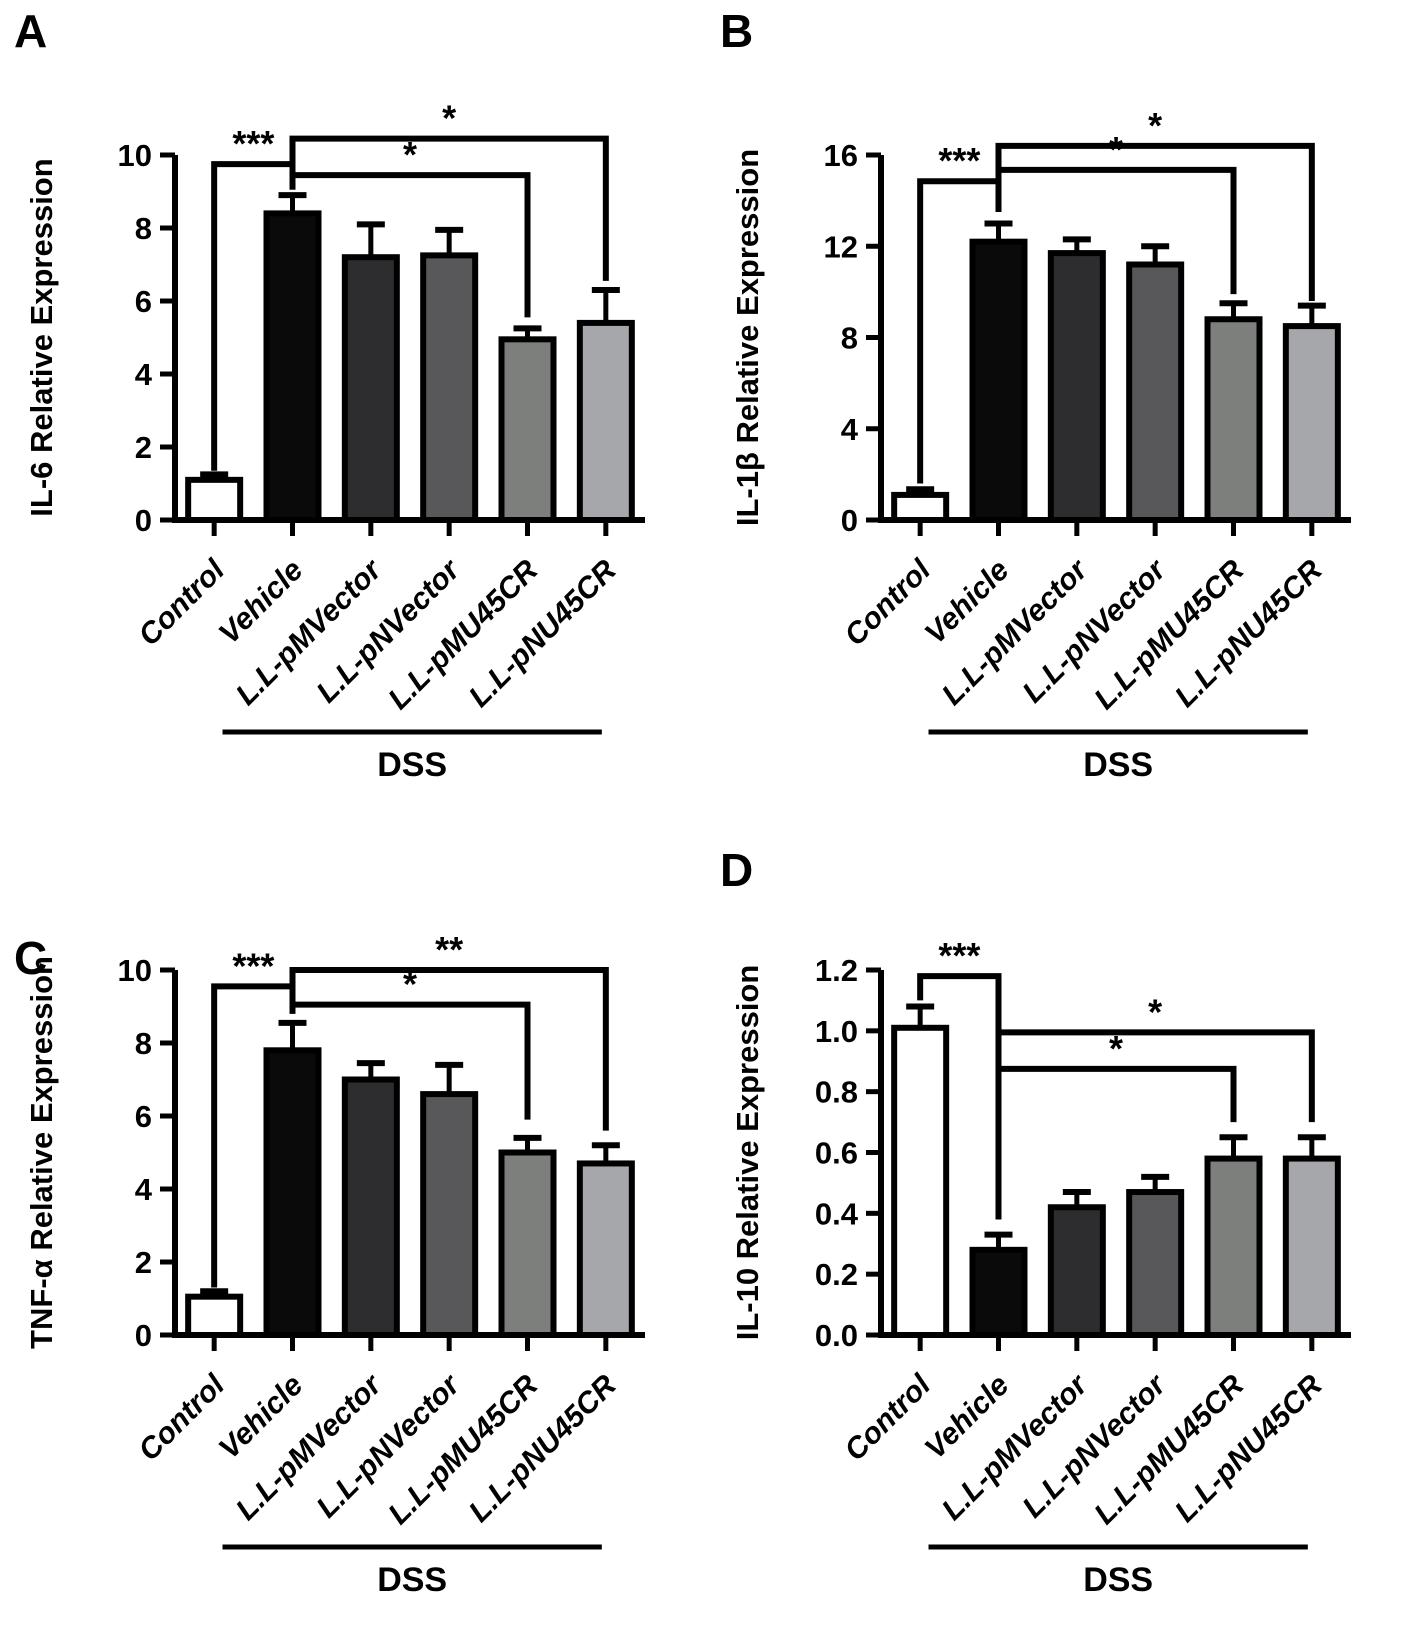 The image size is (1419, 1631). I want to click on panel-letter-C: C, so click(31, 958).